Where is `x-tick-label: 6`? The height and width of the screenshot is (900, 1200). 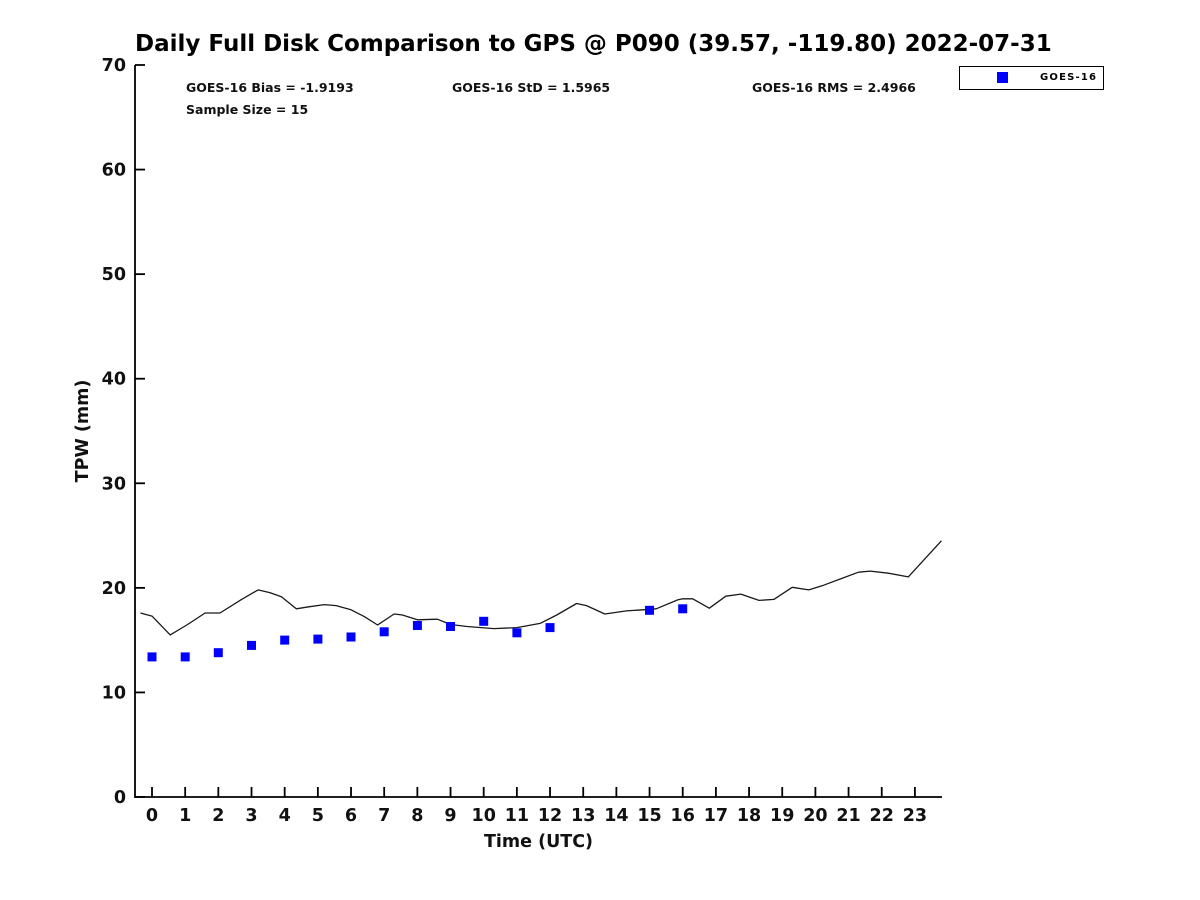 x-tick-label: 6 is located at coordinates (351, 816).